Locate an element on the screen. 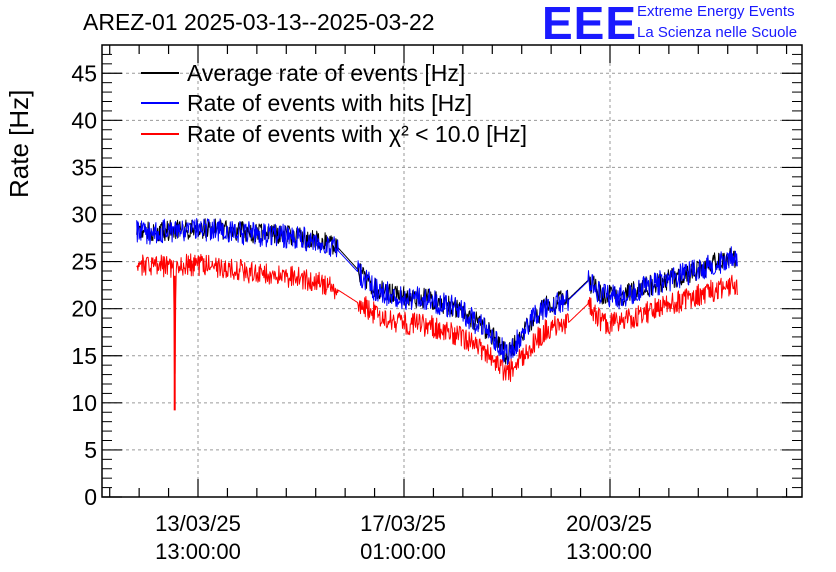 This screenshot has height=572, width=836. legend-entry-chi2: Rate of events with χ² < 10.0 [Hz] is located at coordinates (334, 134).